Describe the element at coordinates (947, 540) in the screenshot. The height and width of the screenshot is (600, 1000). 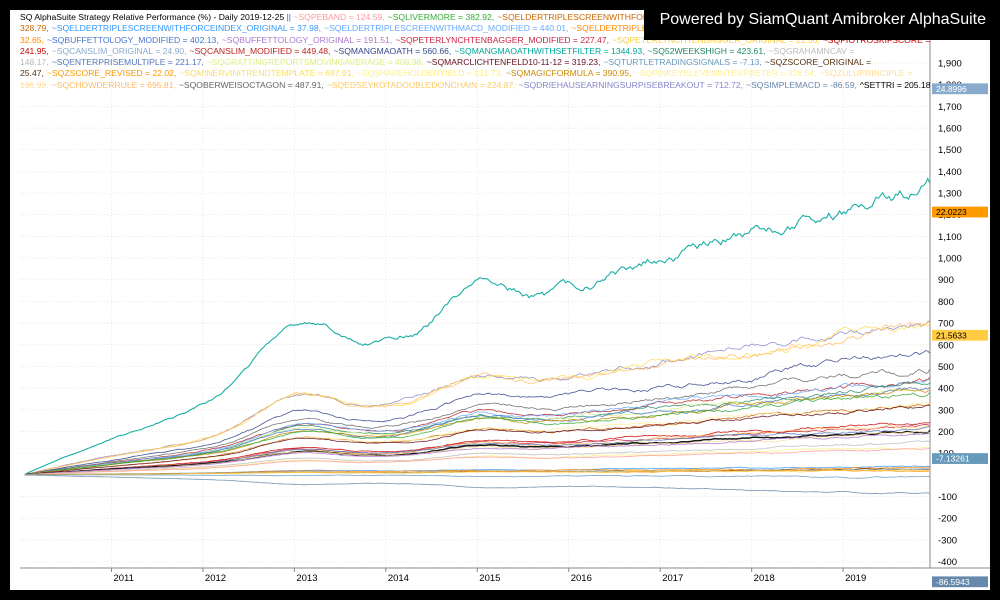
I see `y-tick-label: -300` at that location.